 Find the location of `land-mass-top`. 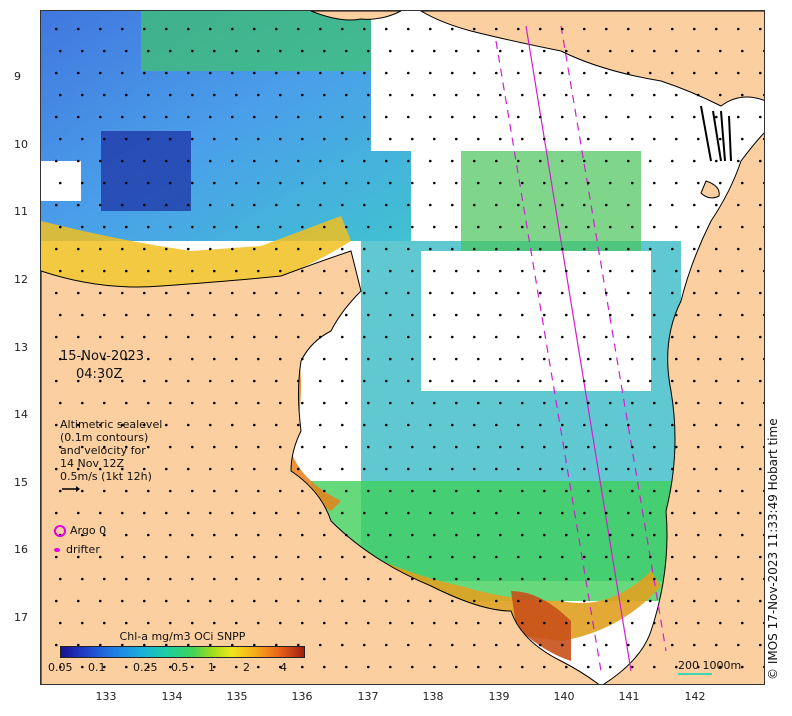

land-mass-top is located at coordinates (592, 59).